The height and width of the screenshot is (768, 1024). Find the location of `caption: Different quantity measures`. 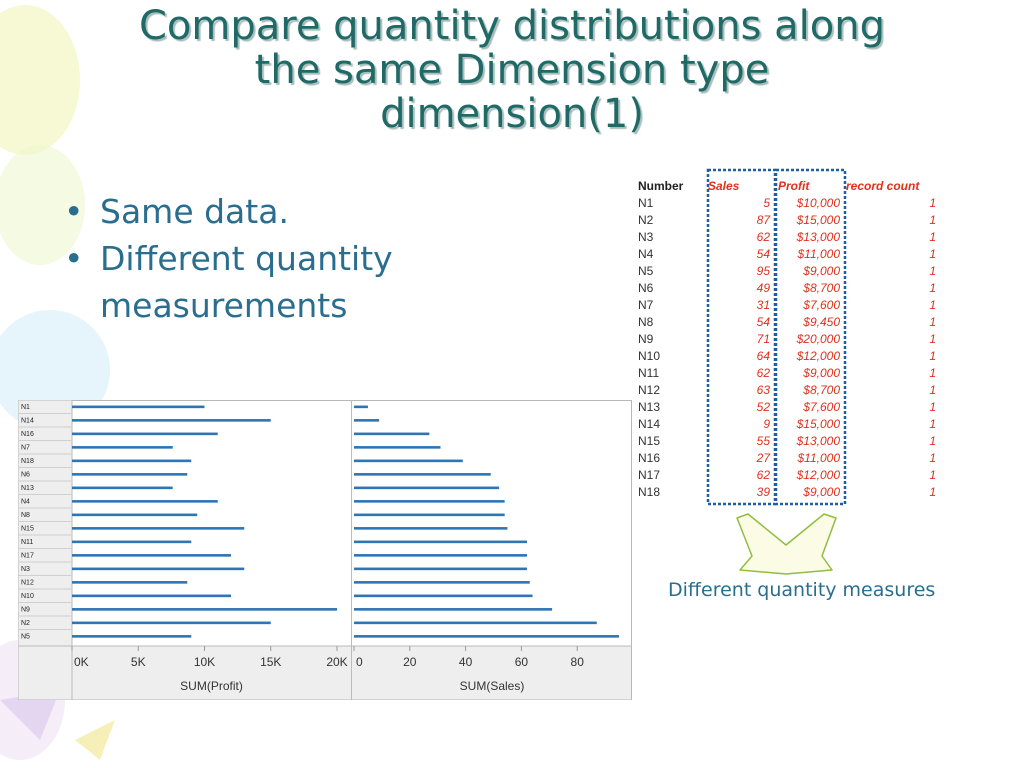

caption: Different quantity measures is located at coordinates (802, 590).